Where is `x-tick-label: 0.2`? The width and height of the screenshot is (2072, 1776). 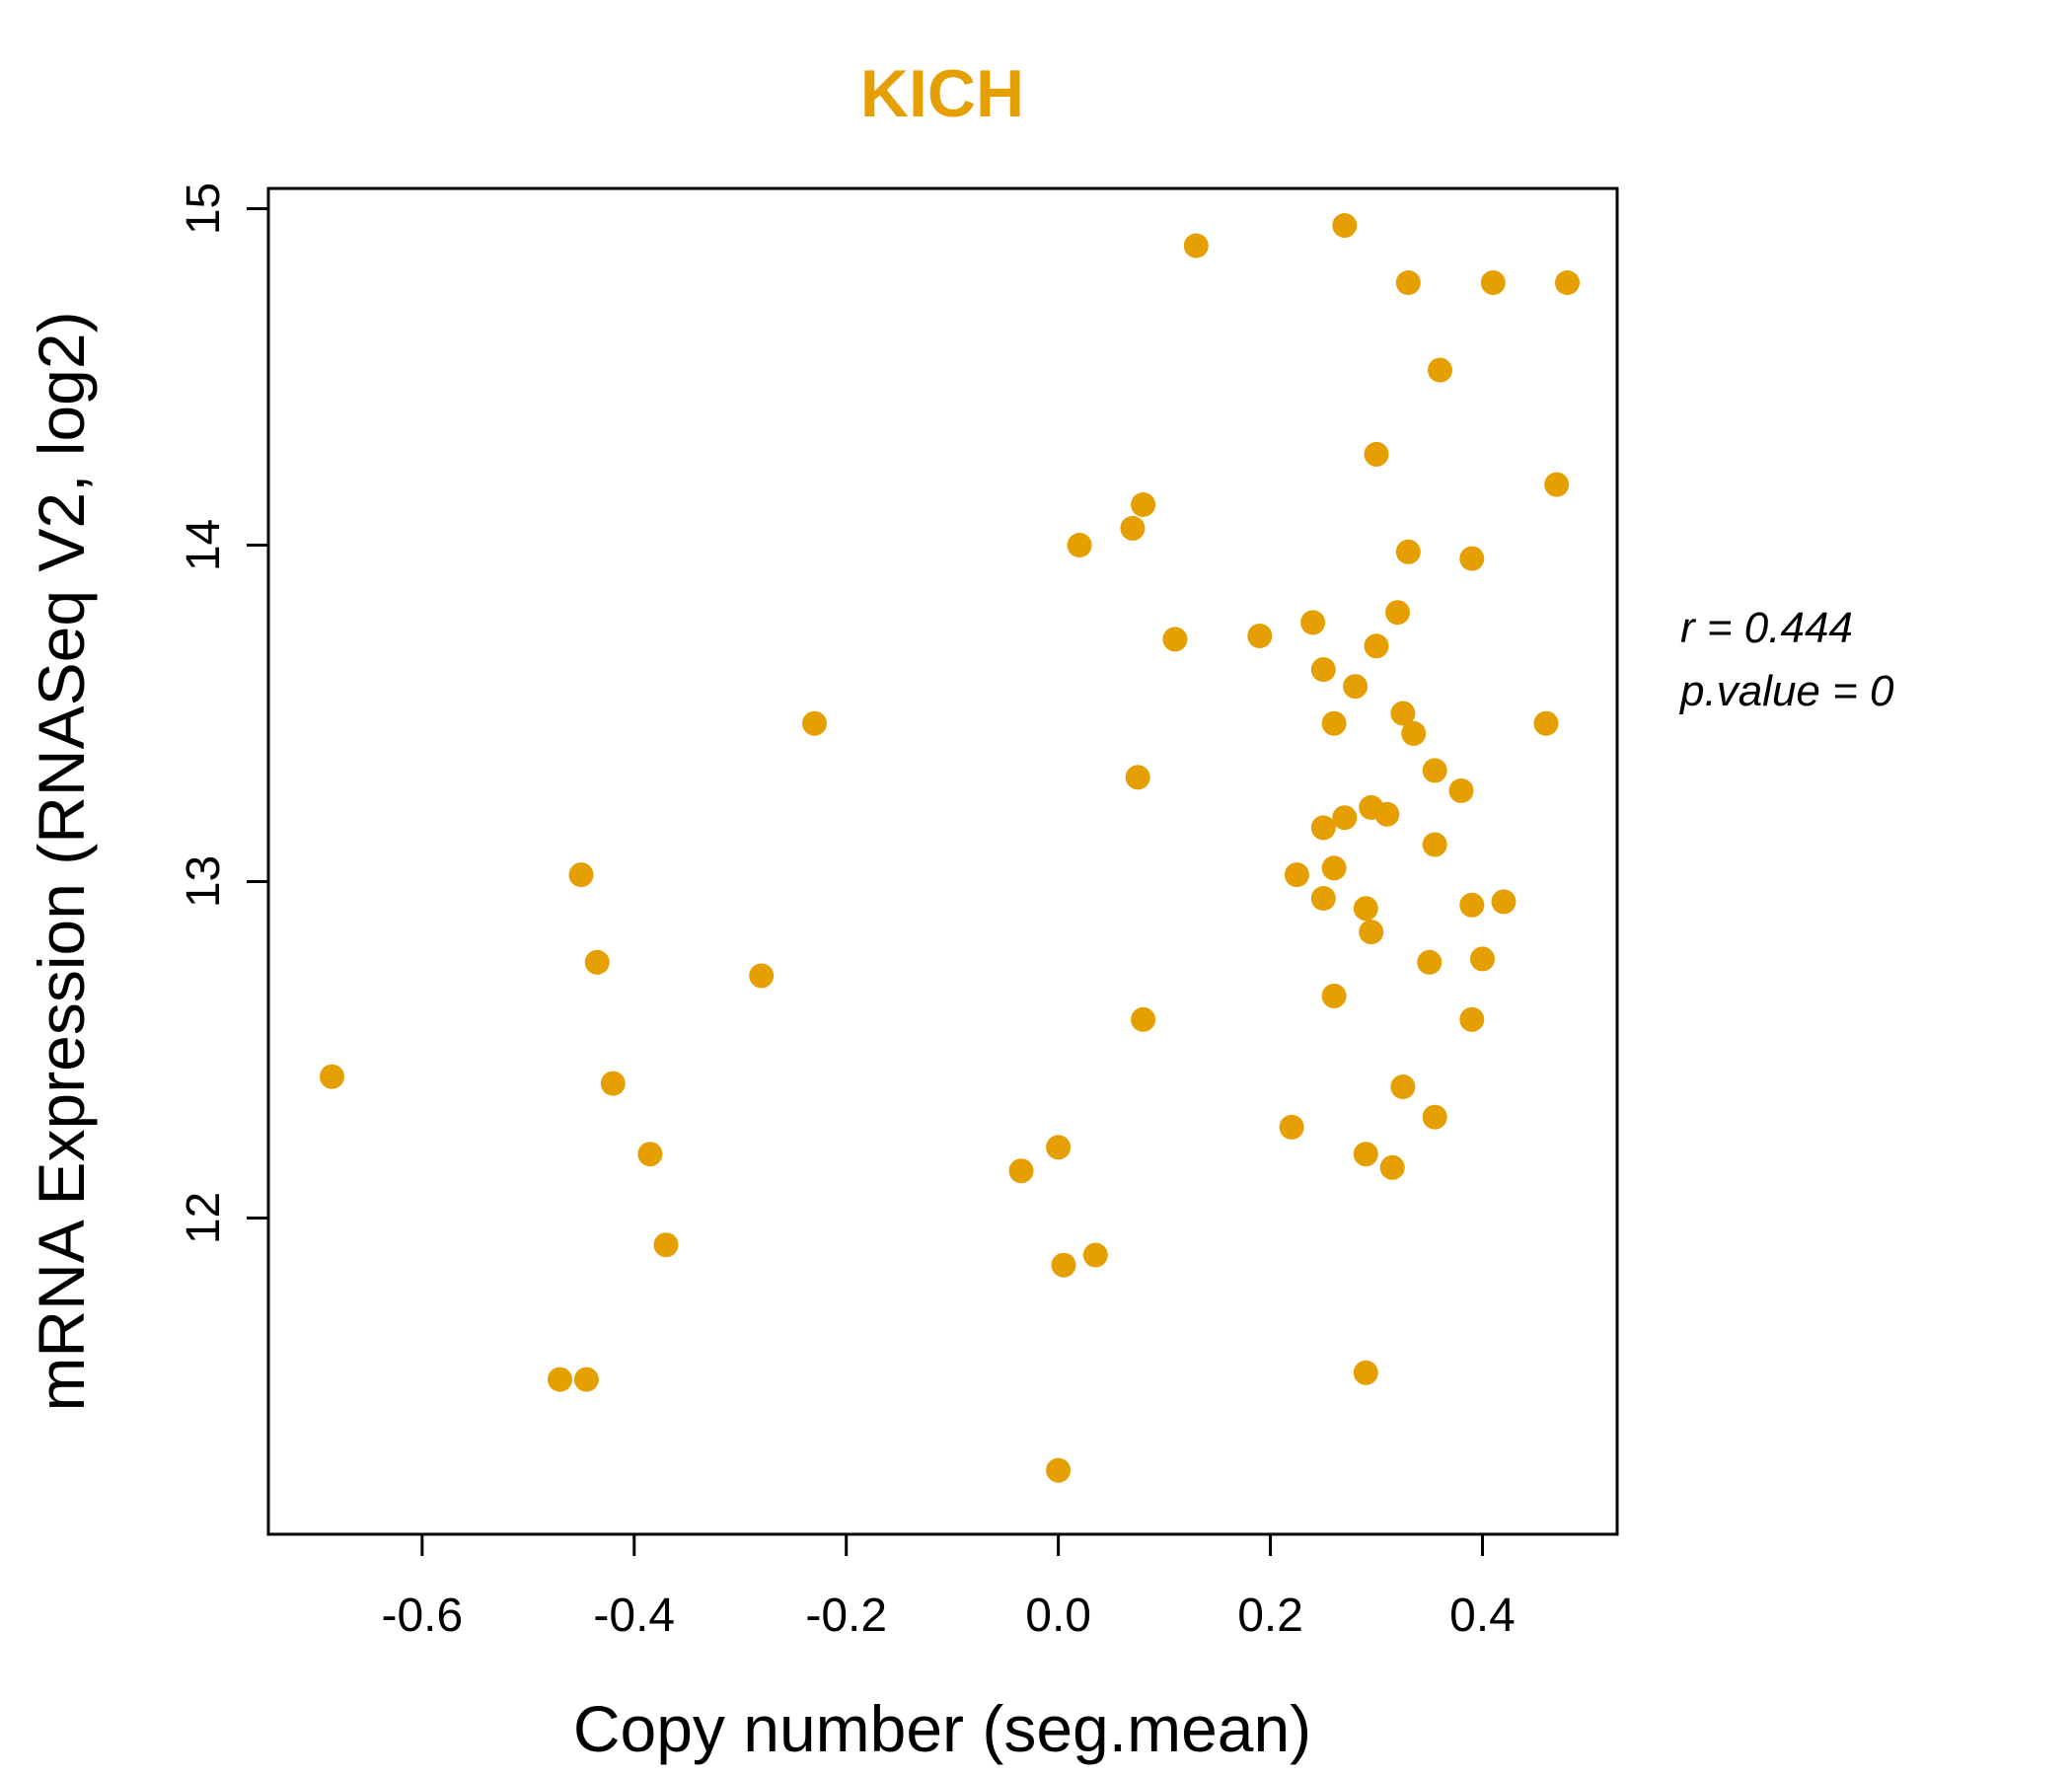
x-tick-label: 0.2 is located at coordinates (1270, 1616).